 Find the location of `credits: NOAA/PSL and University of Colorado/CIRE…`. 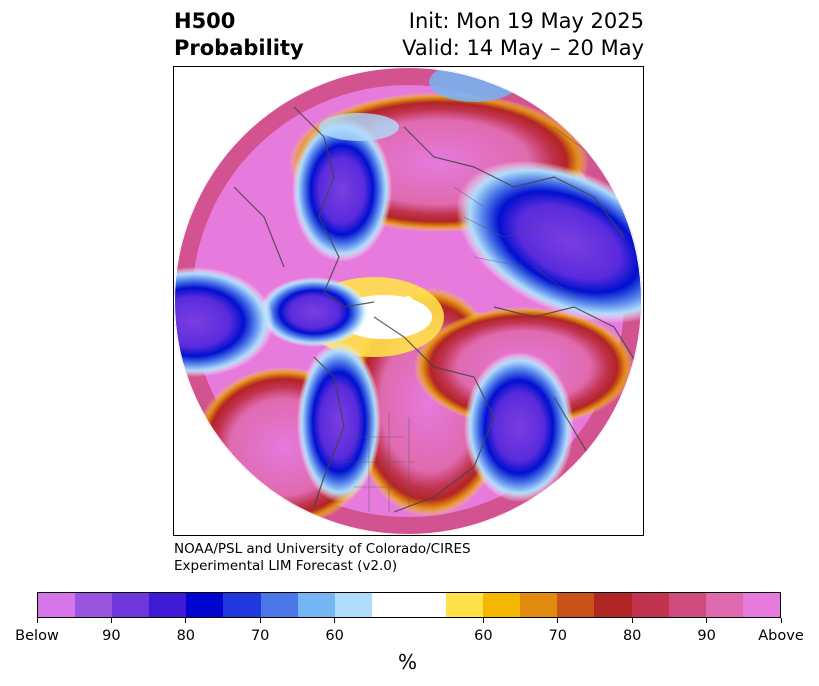

credits: NOAA/PSL and University of Colorado/CIRE… is located at coordinates (322, 558).